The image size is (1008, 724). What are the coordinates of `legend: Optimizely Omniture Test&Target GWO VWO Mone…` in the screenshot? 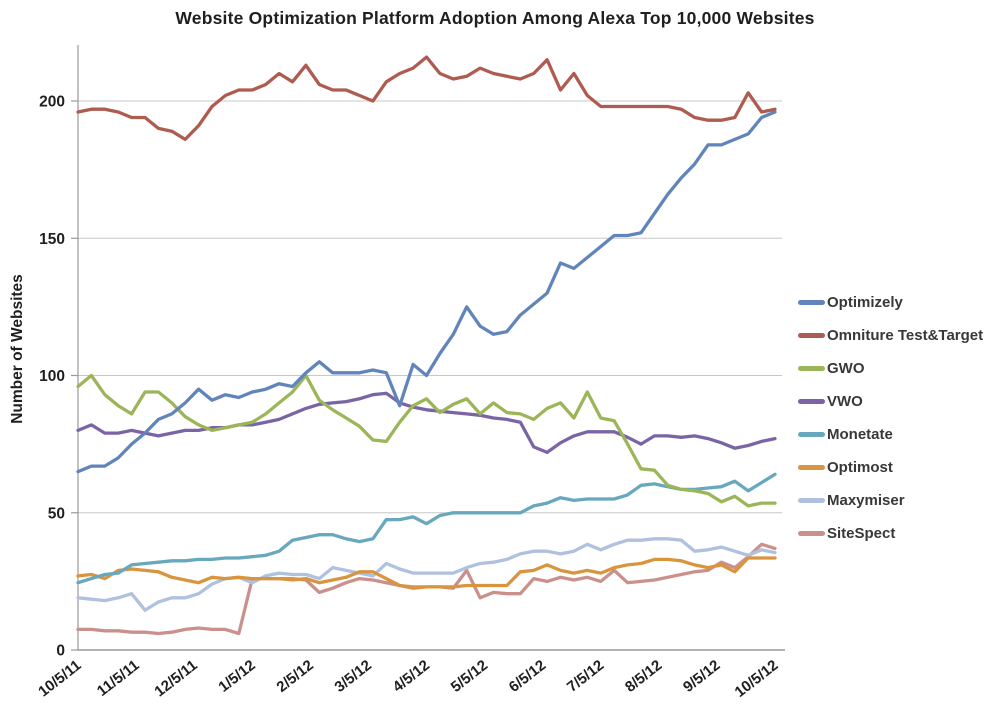 It's located at (890, 418).